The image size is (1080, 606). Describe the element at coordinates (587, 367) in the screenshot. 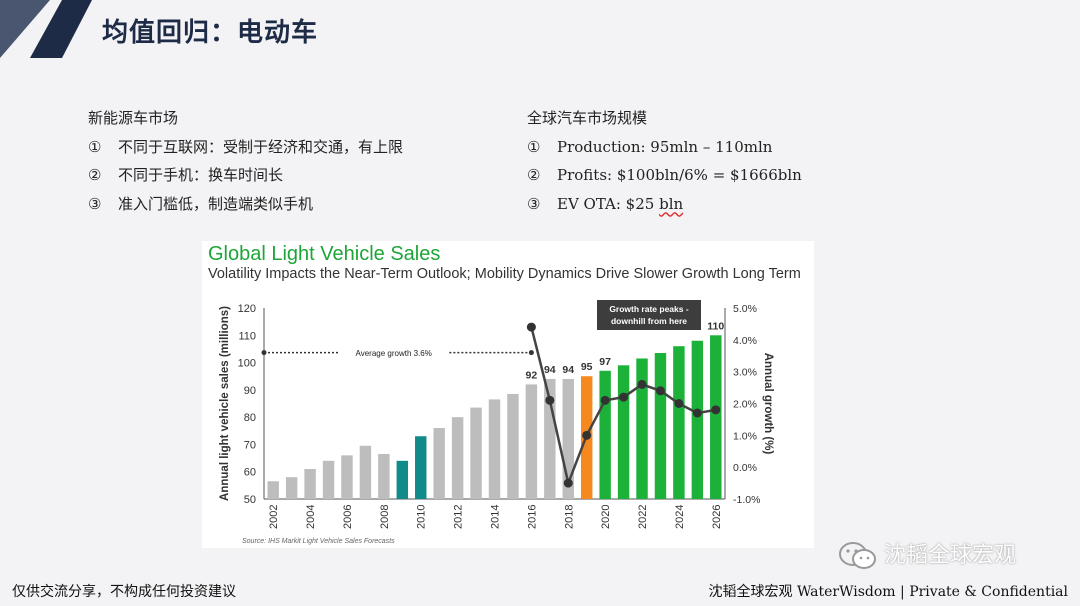

I see `data-label-2019: 95` at that location.